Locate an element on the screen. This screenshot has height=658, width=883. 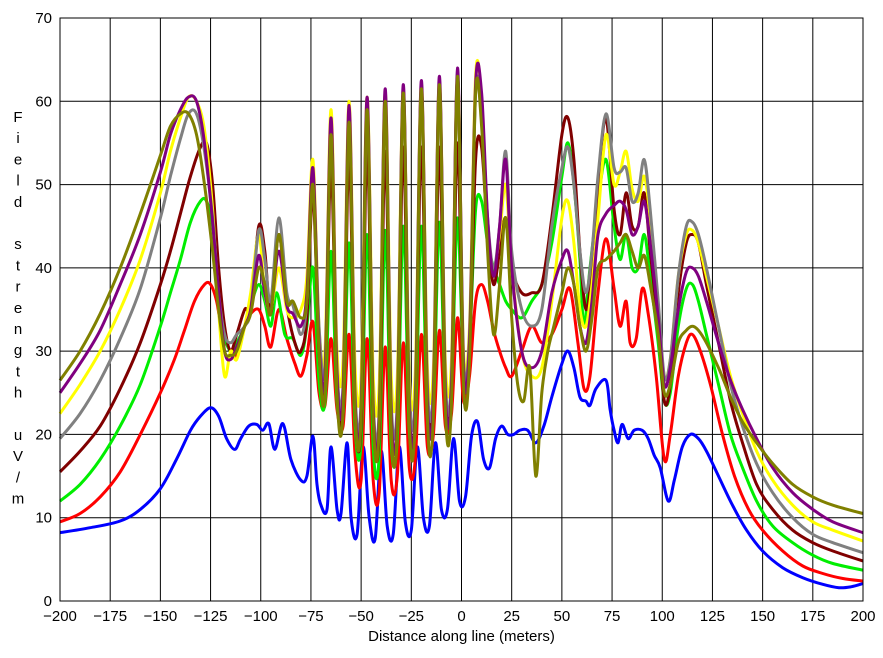
y-axis-title-char: m is located at coordinates (18, 499).